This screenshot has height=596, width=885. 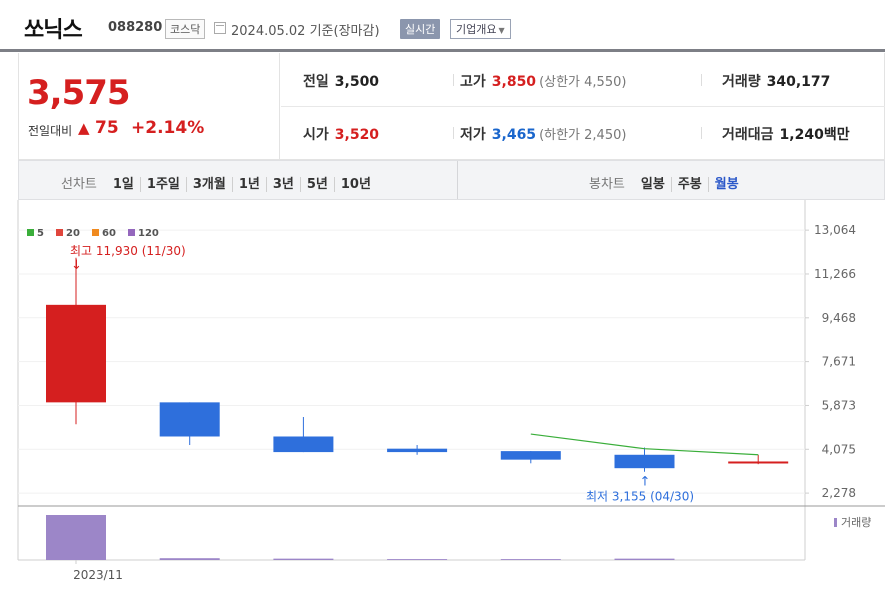 I want to click on trade-amount: 거래대금 1,240백만, so click(x=786, y=134).